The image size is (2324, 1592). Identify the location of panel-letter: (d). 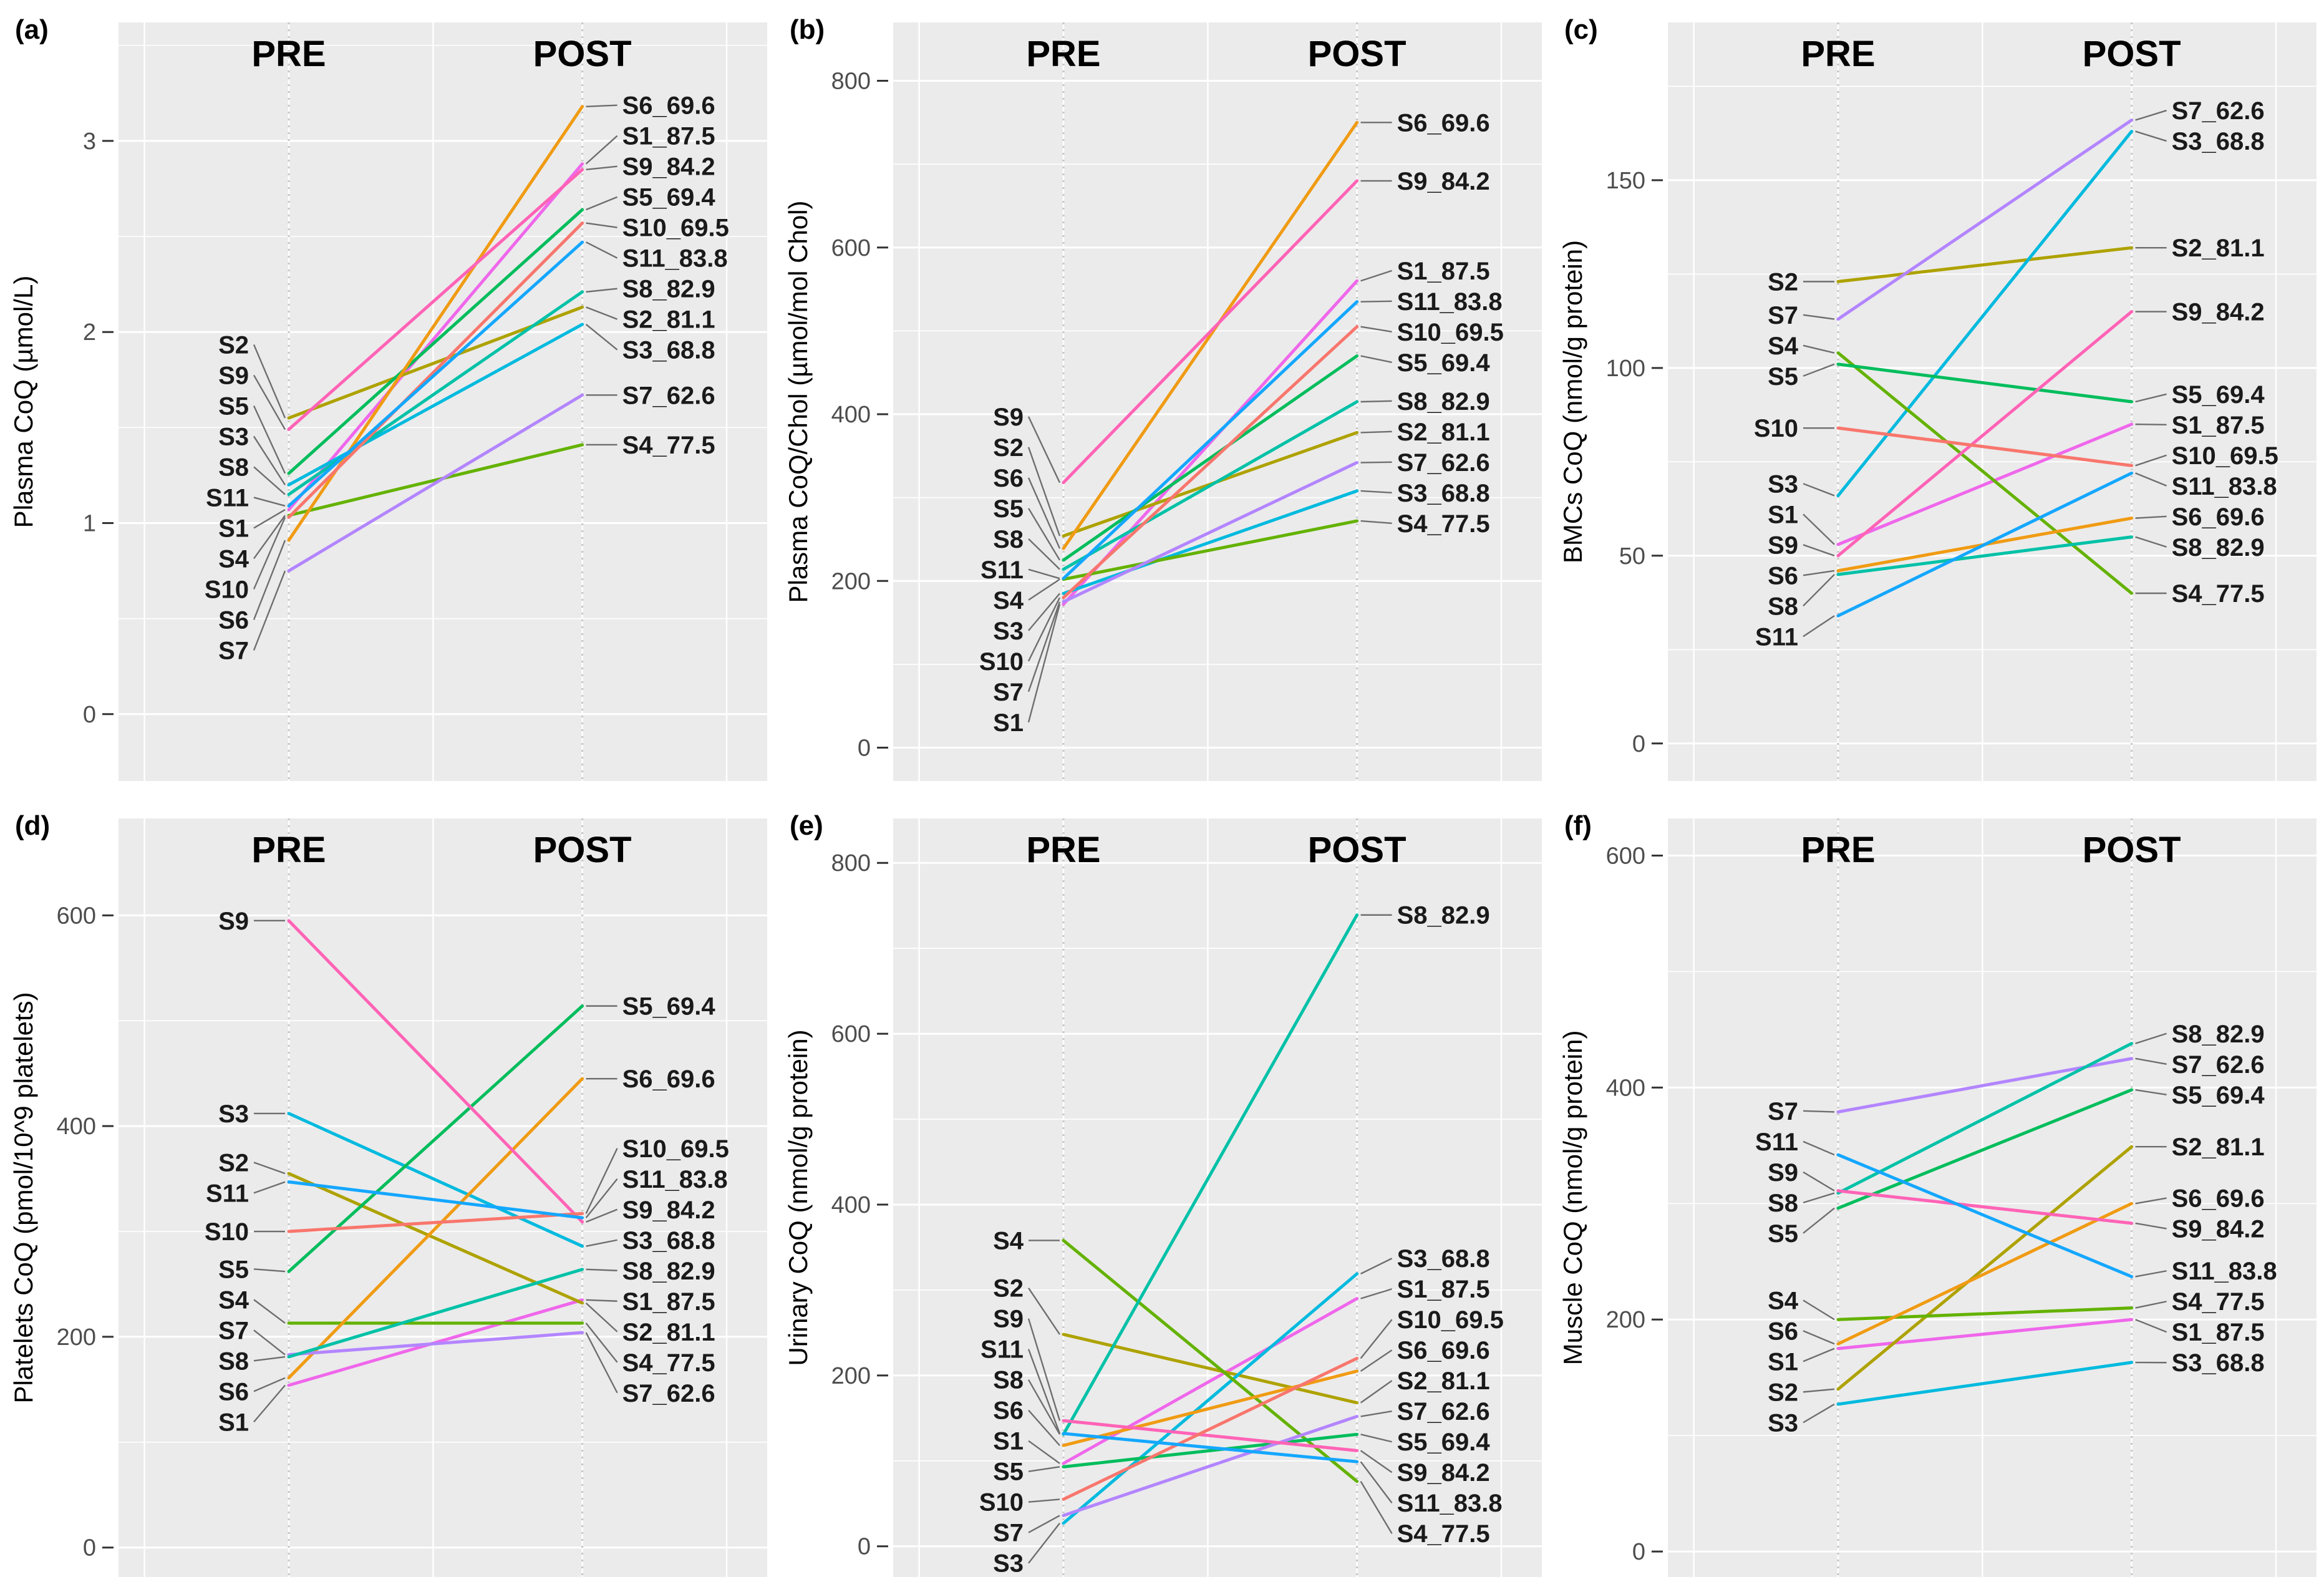
(32, 825).